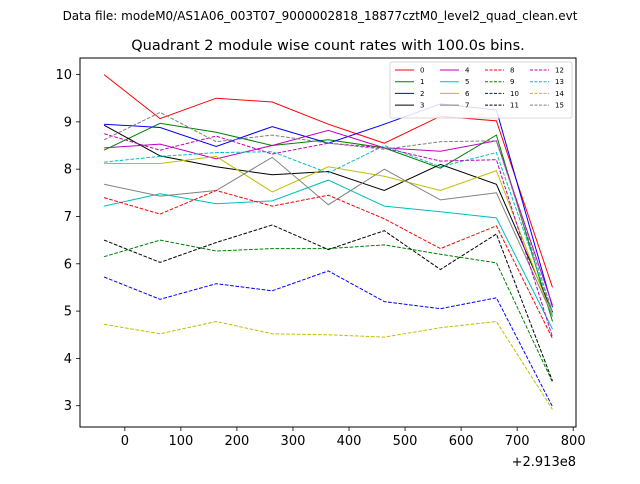  Describe the element at coordinates (68, 312) in the screenshot. I see `y-tick-label: 5` at that location.